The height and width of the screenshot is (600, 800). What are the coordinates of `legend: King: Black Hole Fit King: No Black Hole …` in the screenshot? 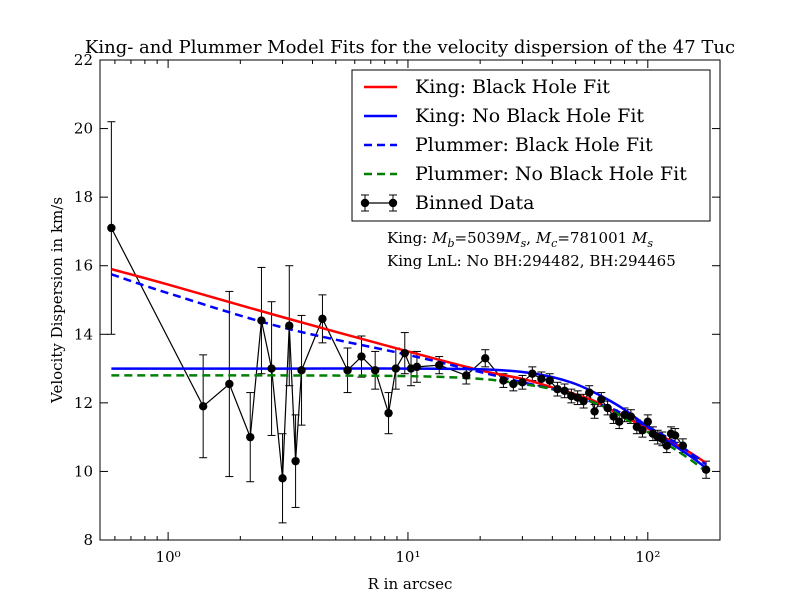 It's located at (531, 145).